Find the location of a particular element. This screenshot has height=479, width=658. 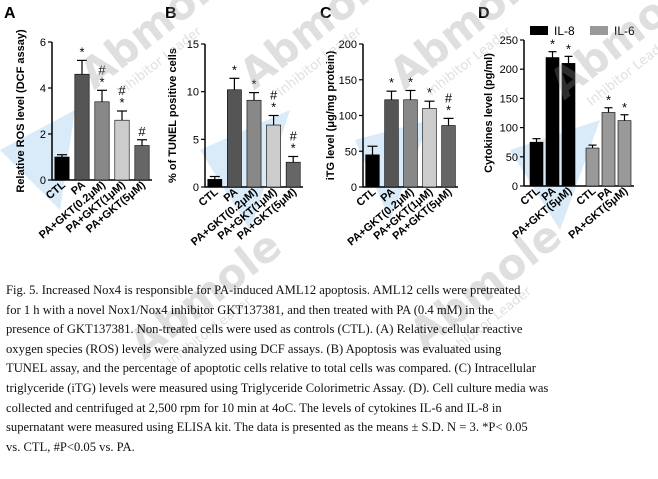

panel-letter: B is located at coordinates (171, 13).